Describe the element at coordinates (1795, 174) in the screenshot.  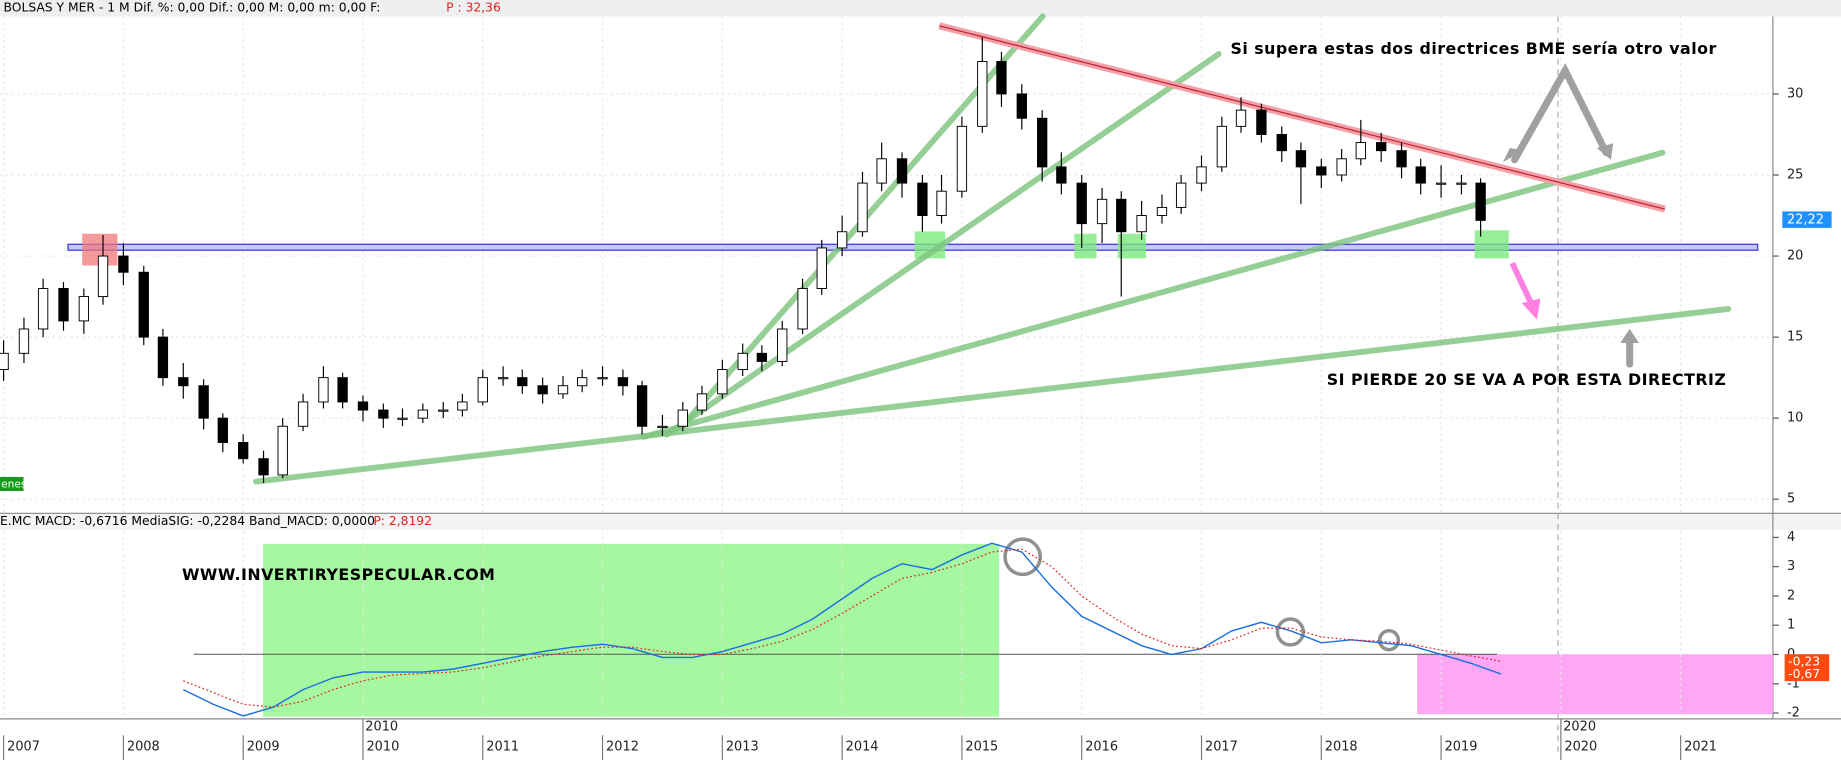
I see `y-tick-label: 25` at that location.